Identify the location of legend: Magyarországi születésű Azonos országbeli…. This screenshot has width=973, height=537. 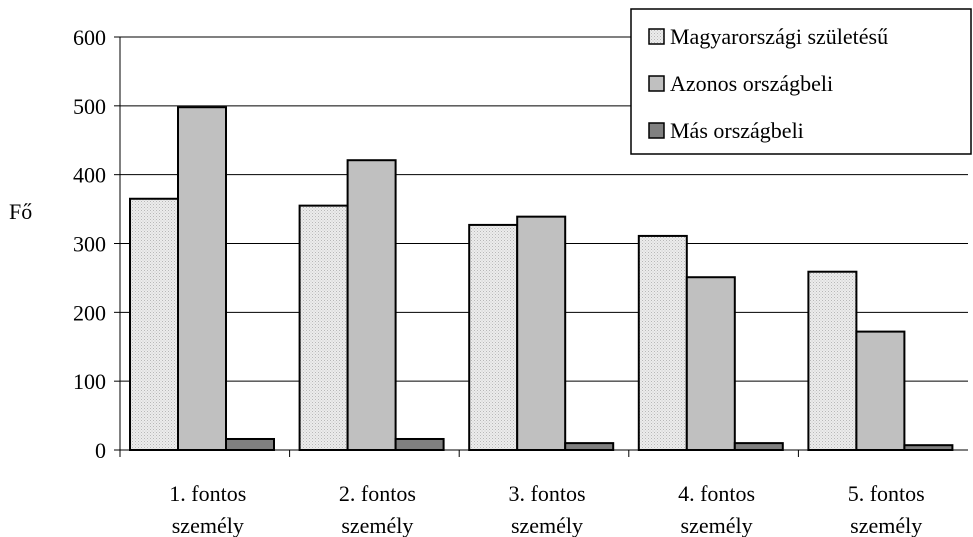
(801, 81).